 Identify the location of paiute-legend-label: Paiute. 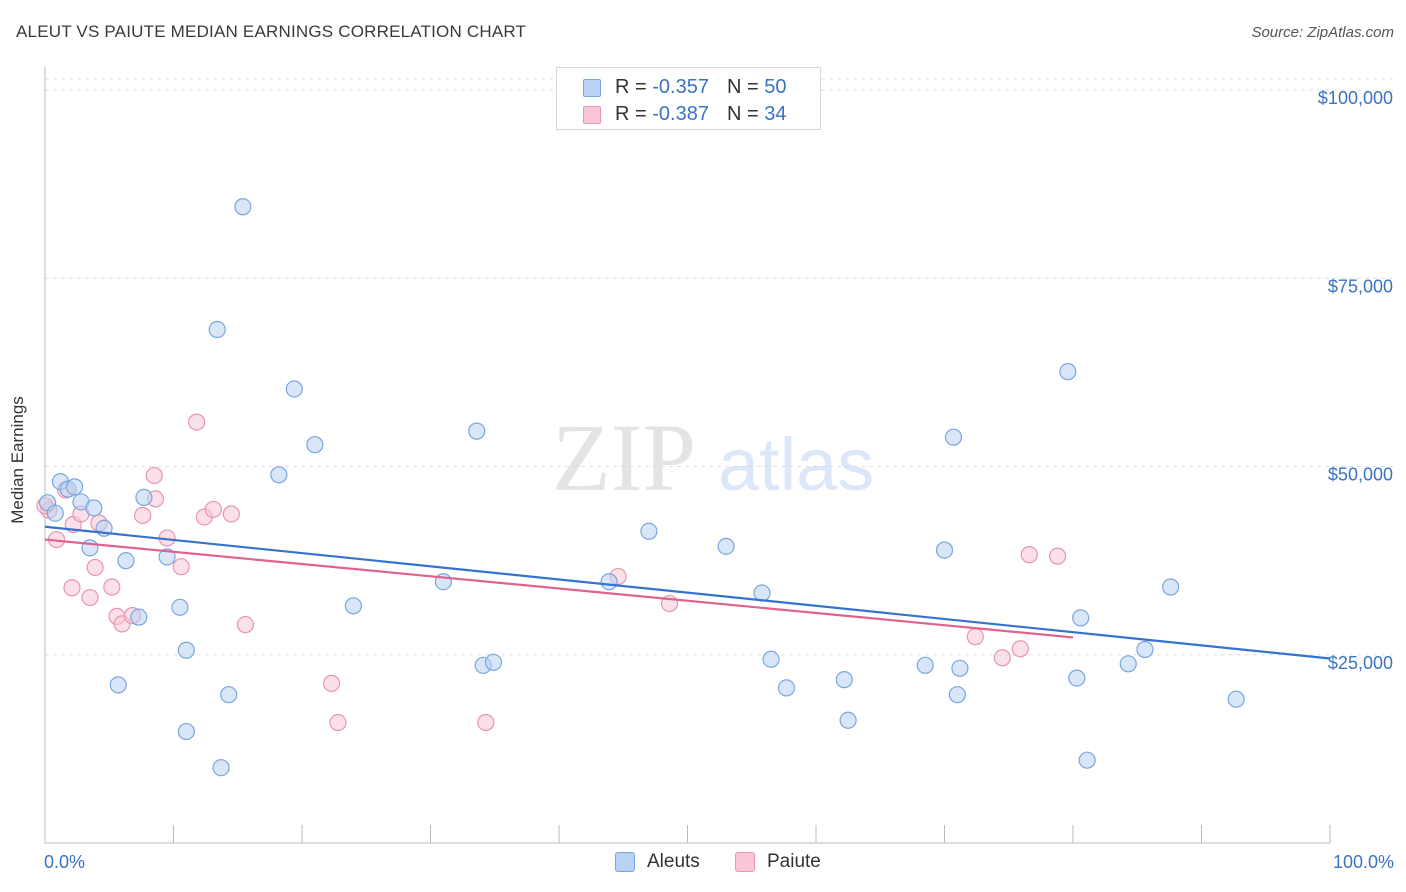
(794, 861).